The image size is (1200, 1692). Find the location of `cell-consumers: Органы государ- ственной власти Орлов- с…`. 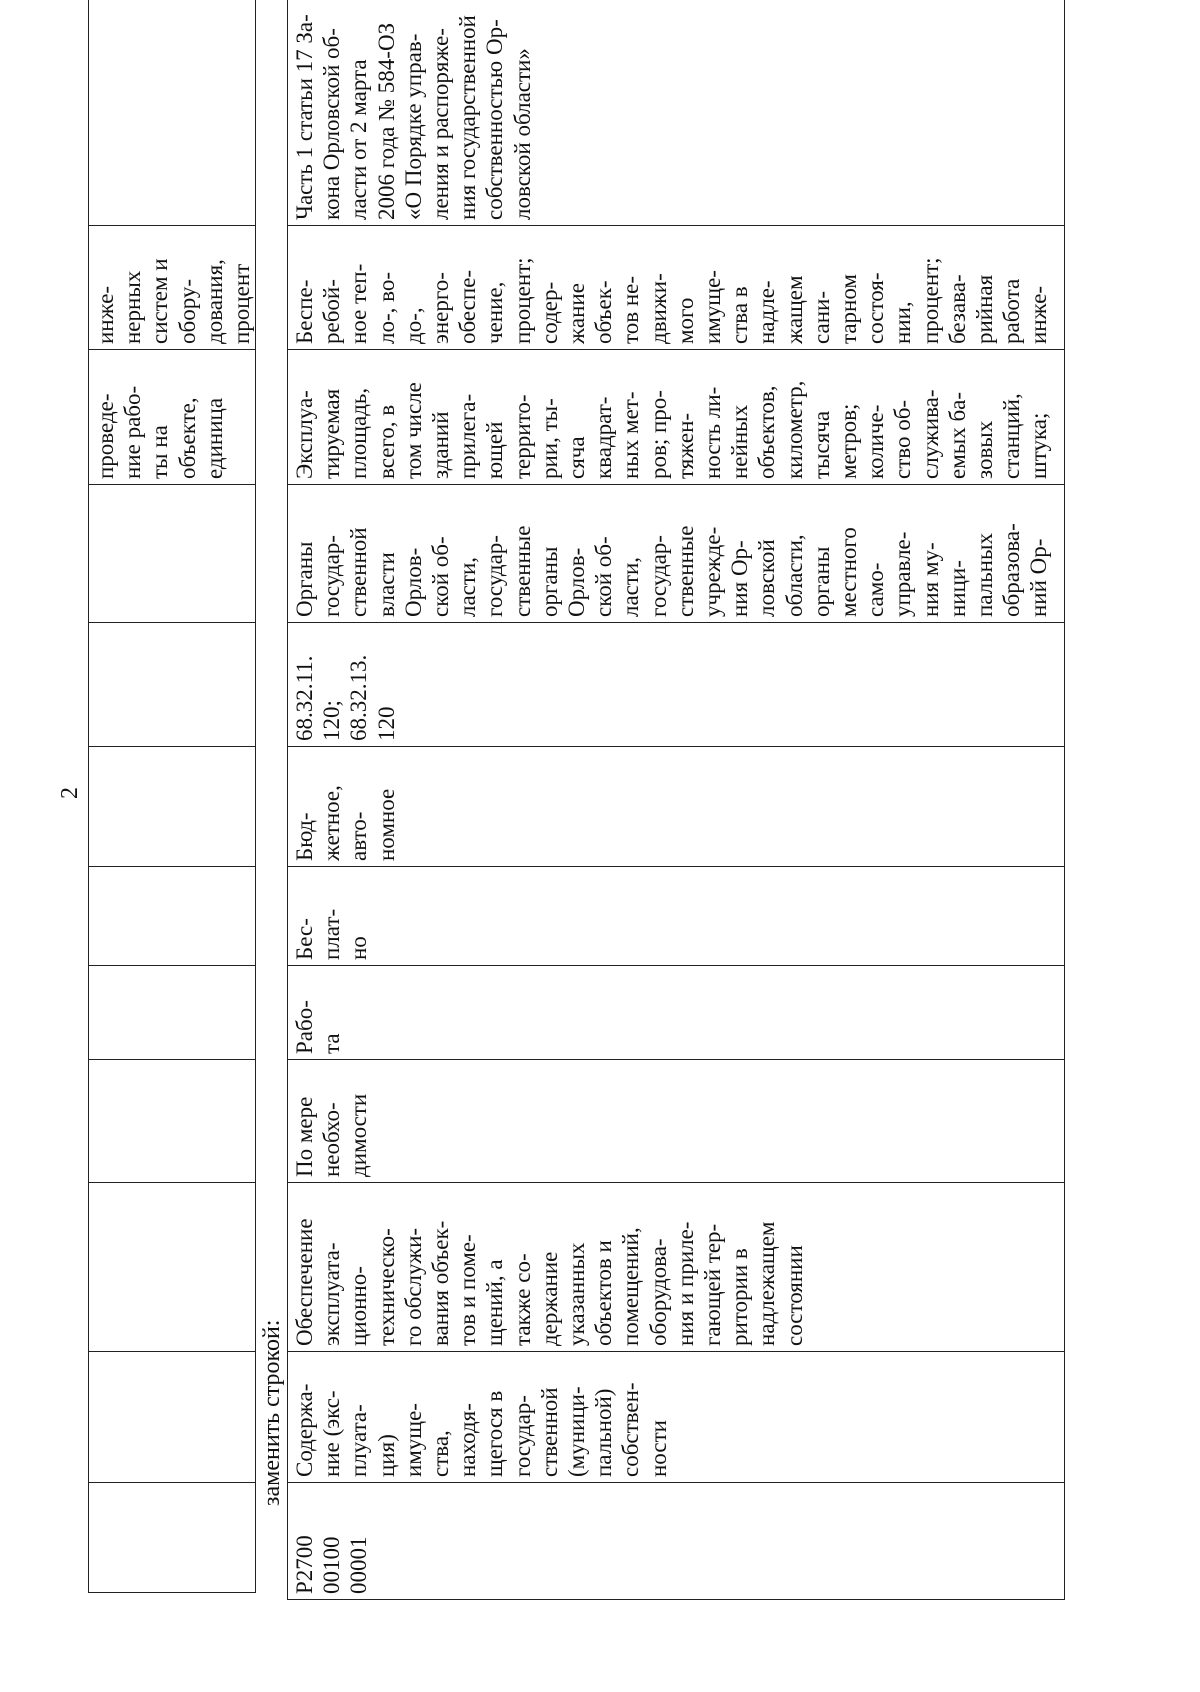

cell-consumers: Органы государ- ственной власти Орлов- с… is located at coordinates (676, 553).